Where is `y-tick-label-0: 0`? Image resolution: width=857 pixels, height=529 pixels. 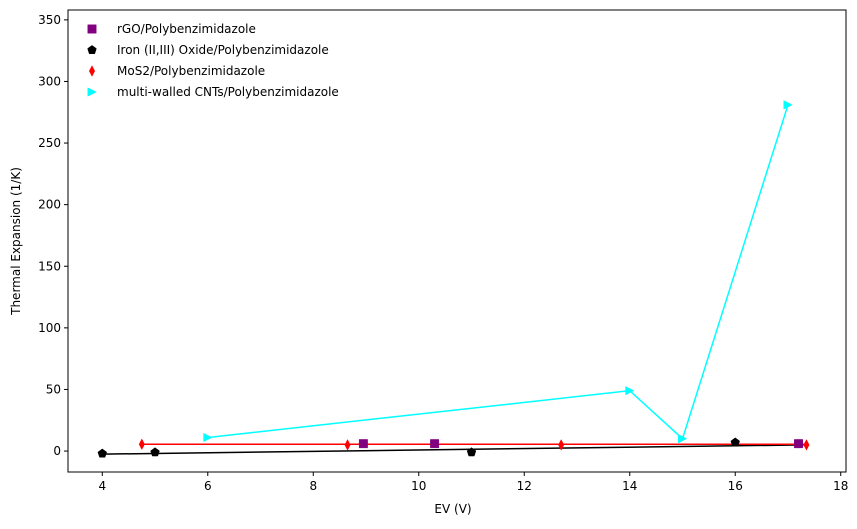 y-tick-label-0: 0 is located at coordinates (57, 451).